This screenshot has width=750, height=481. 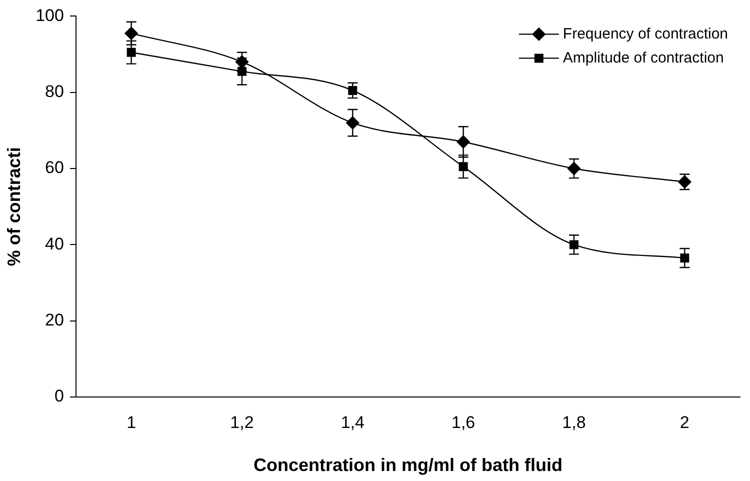 What do you see at coordinates (50, 15) in the screenshot?
I see `y-tick-label: 100` at bounding box center [50, 15].